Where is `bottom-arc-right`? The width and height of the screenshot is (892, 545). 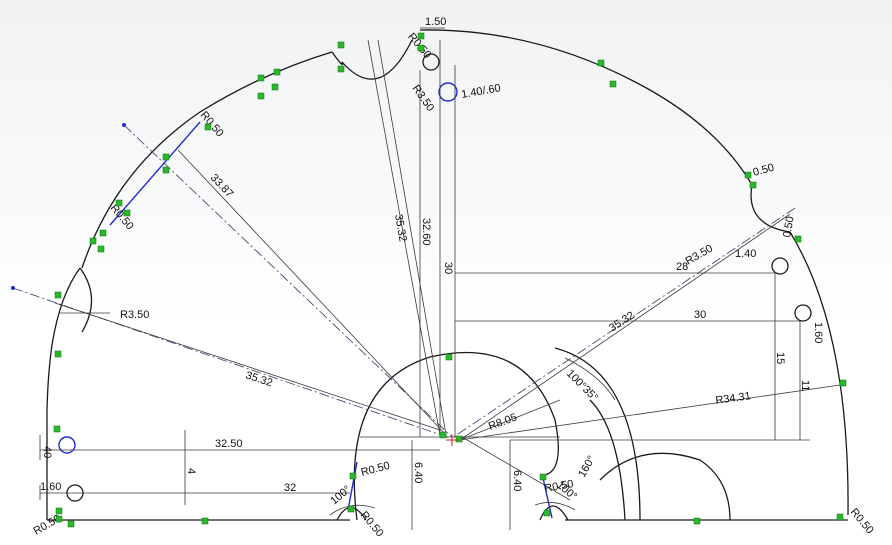
bottom-arc-right is located at coordinates (554, 513).